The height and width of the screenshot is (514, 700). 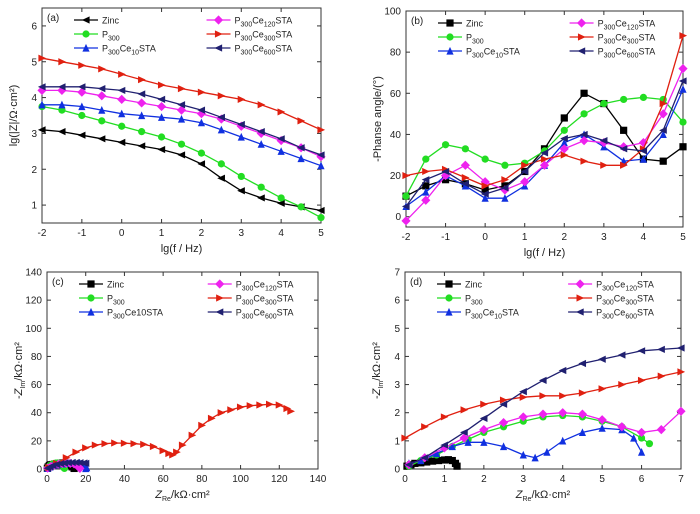 What do you see at coordinates (492, 314) in the screenshot?
I see `legend-label: P300Ce10STA` at bounding box center [492, 314].